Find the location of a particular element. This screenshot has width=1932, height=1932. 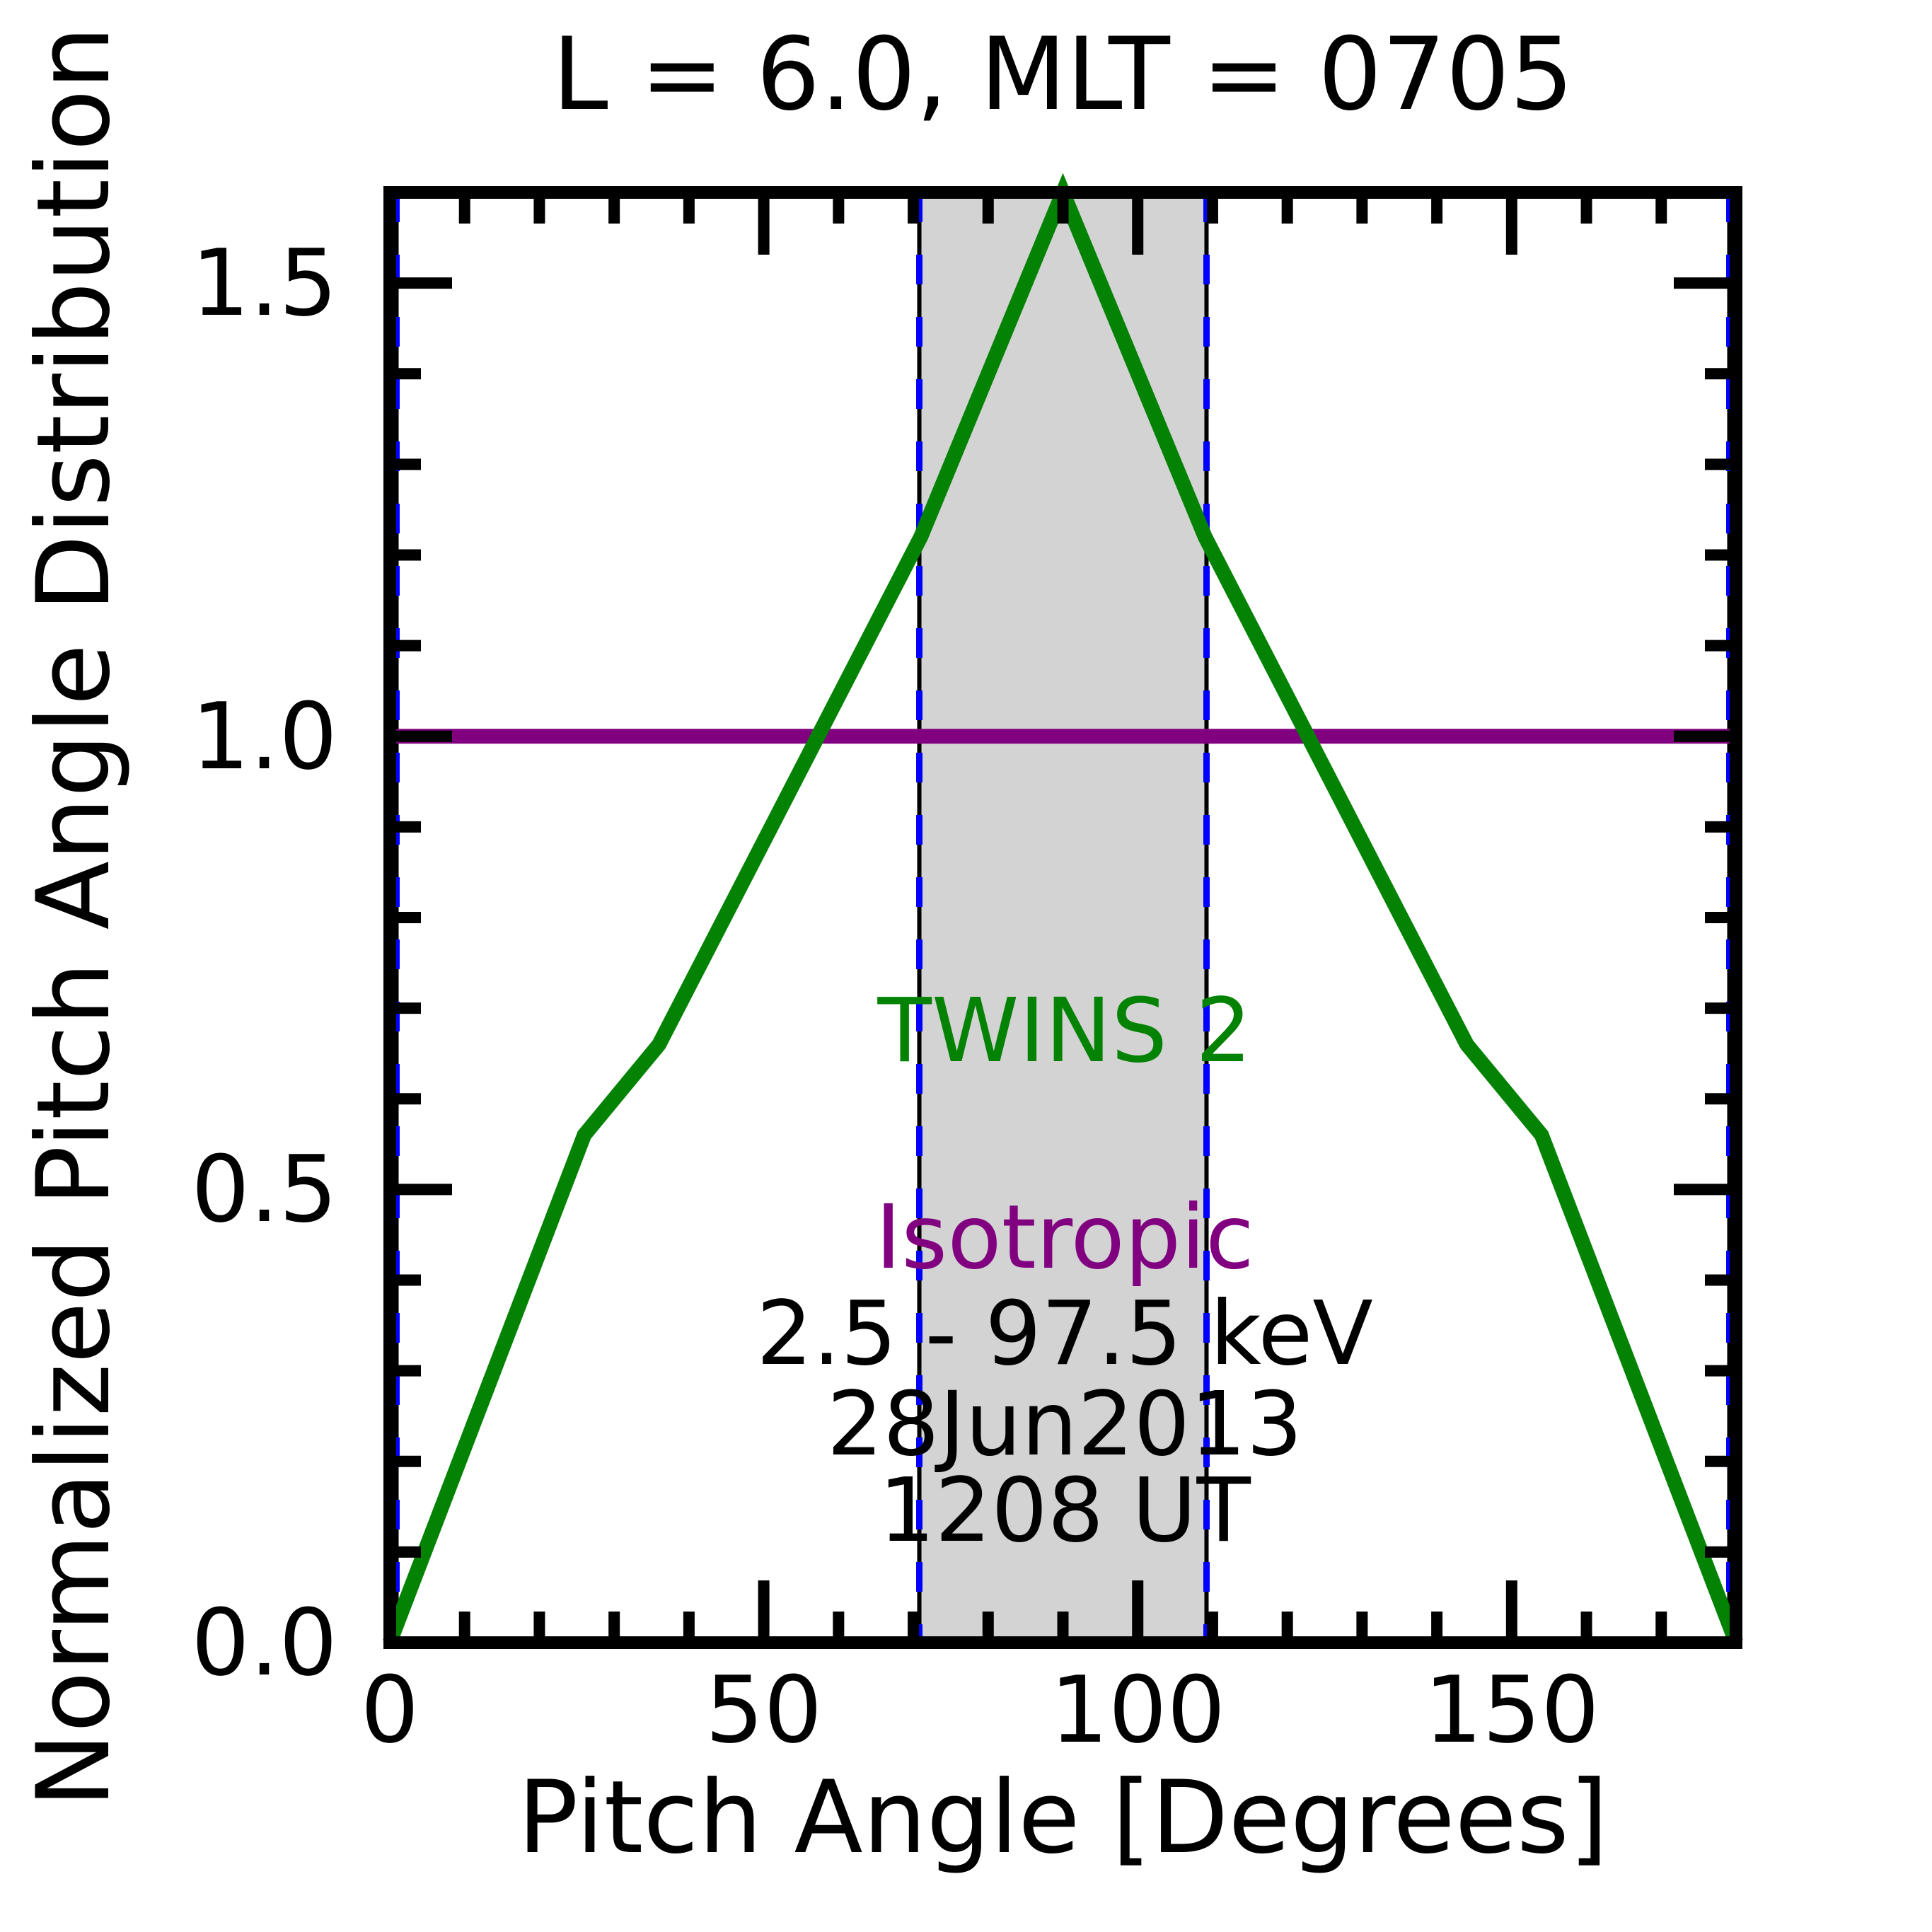

x-tick-label-0: 0 is located at coordinates (390, 1710).